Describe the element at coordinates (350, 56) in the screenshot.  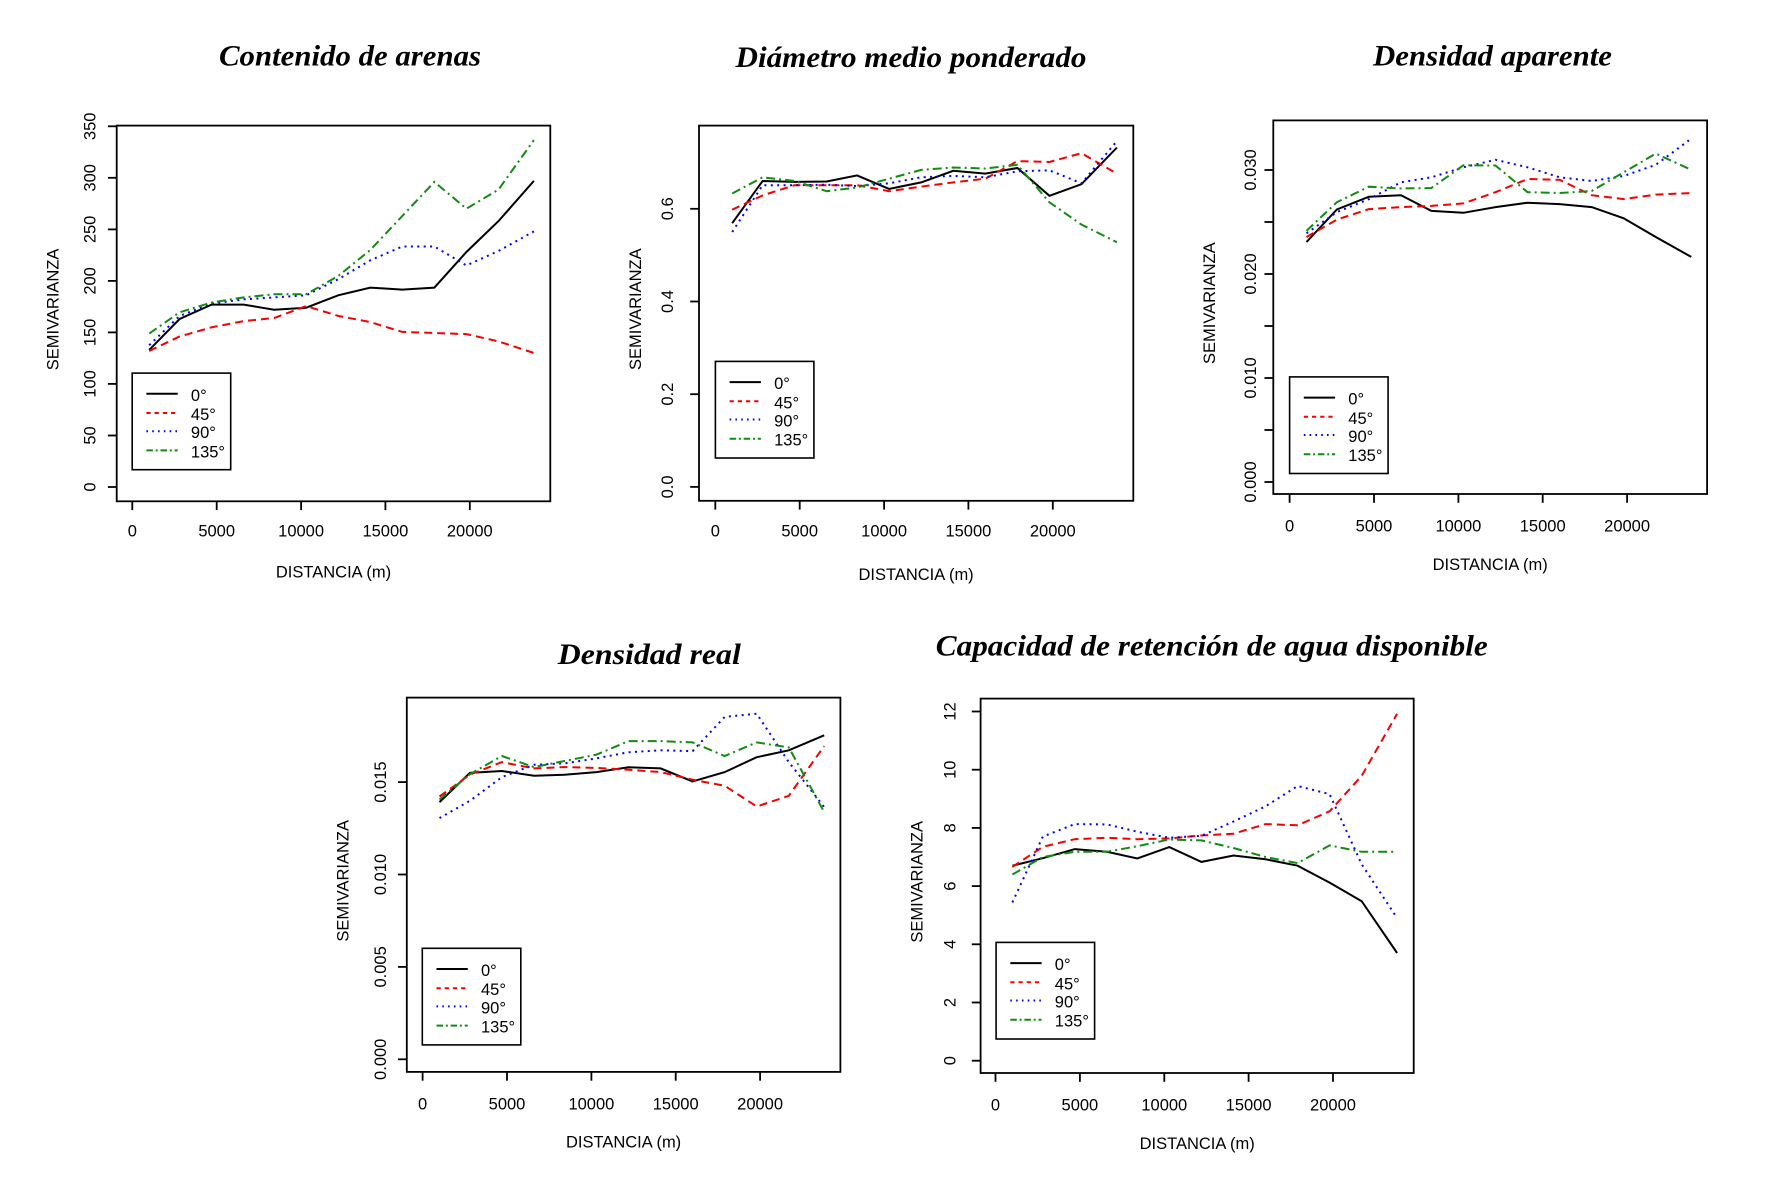
I see `svg-text: Contenido de arenas` at that location.